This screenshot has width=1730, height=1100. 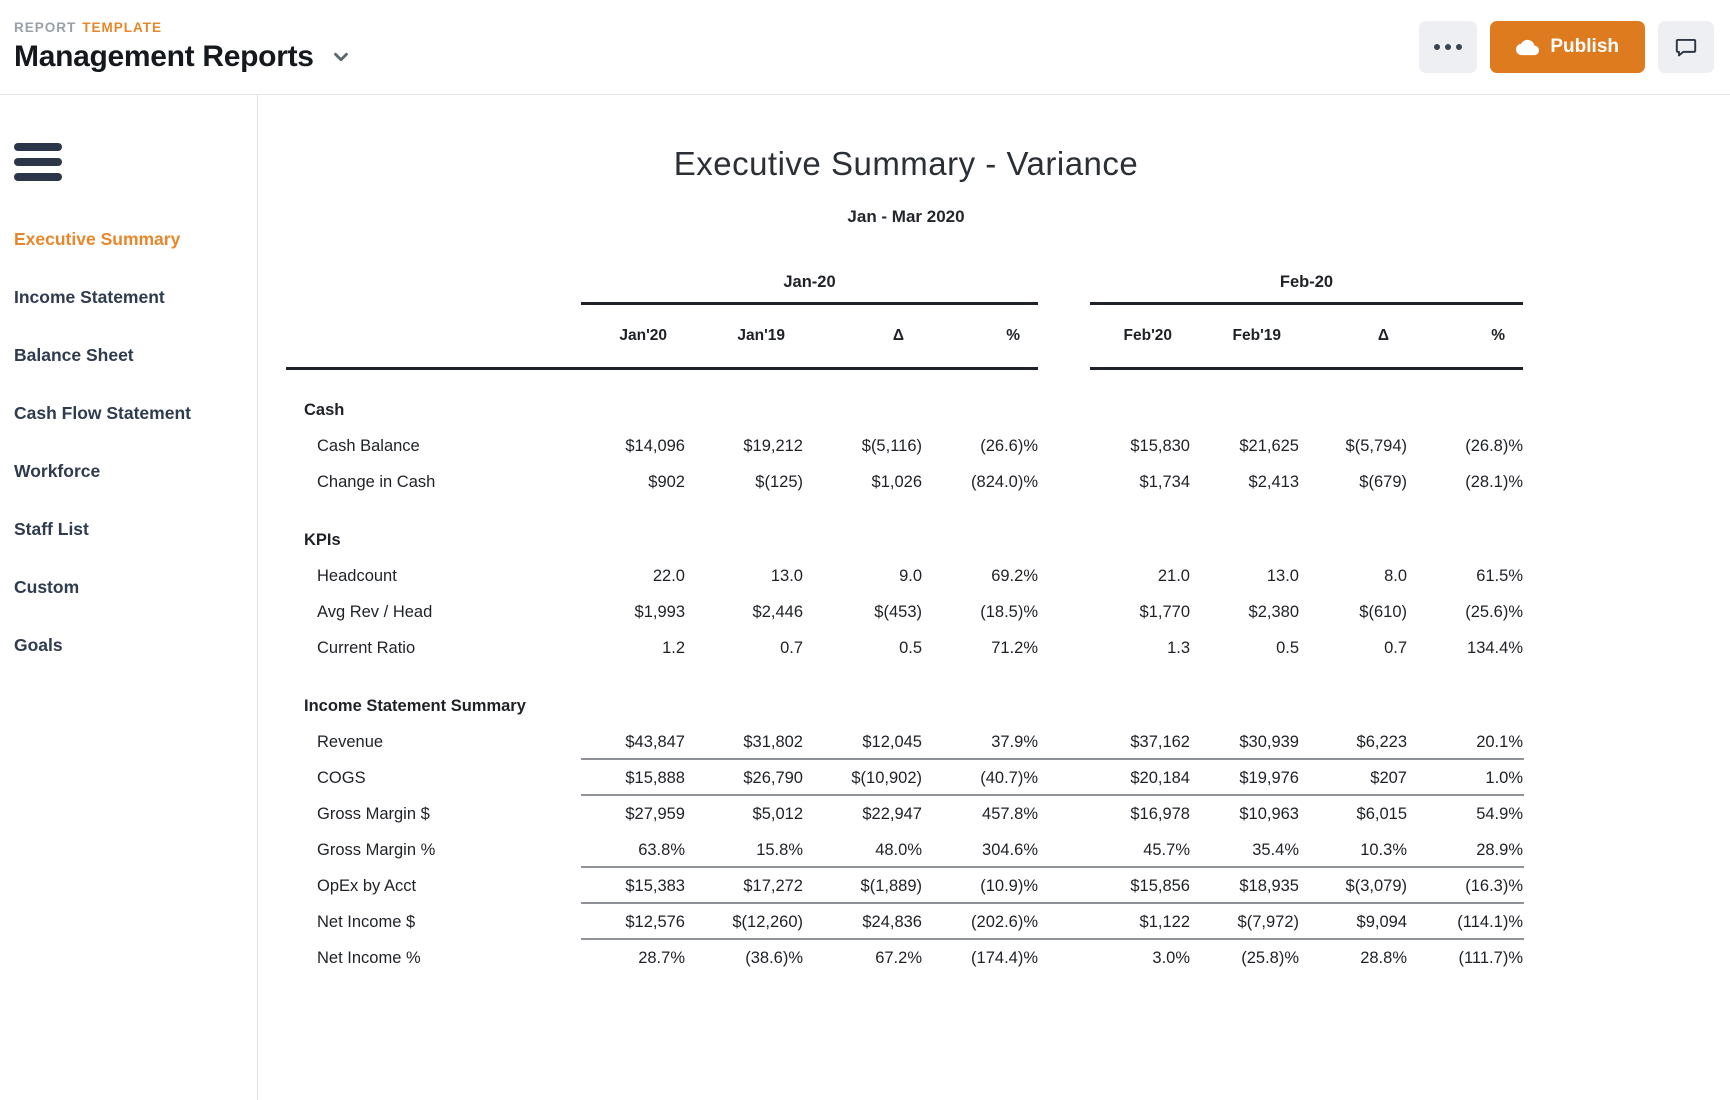 What do you see at coordinates (1494, 885) in the screenshot?
I see `table-cell: (16.3)%` at bounding box center [1494, 885].